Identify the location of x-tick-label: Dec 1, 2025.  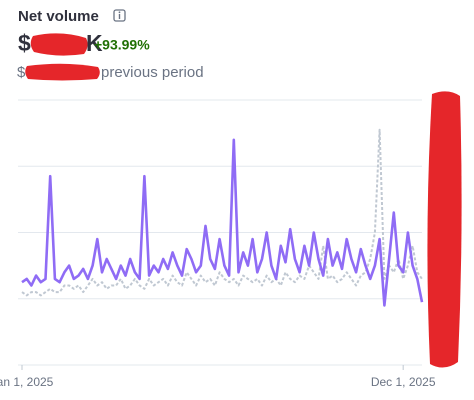
(403, 382).